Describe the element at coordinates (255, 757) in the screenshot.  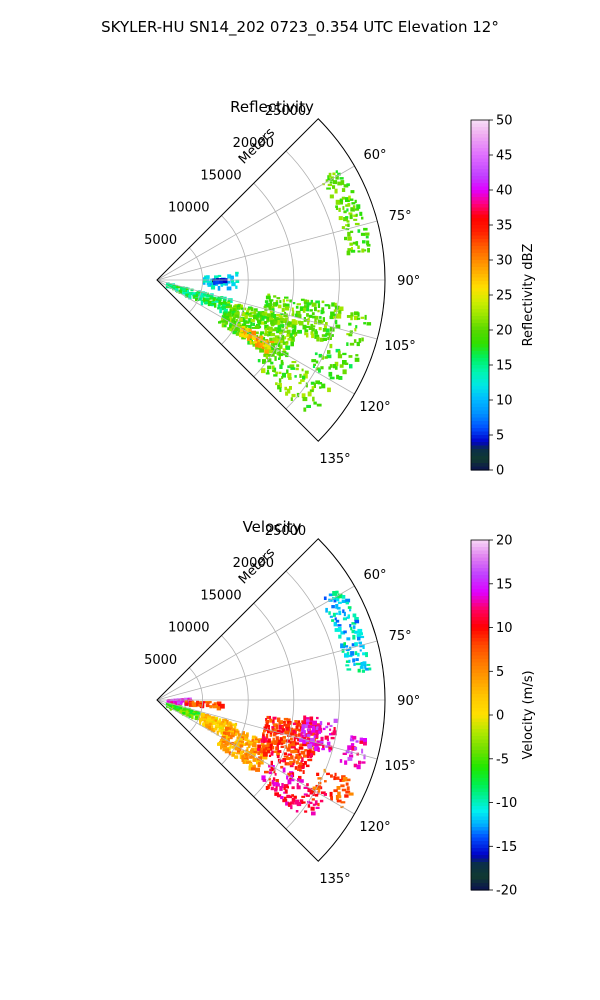
I see `azimuth-spoke` at that location.